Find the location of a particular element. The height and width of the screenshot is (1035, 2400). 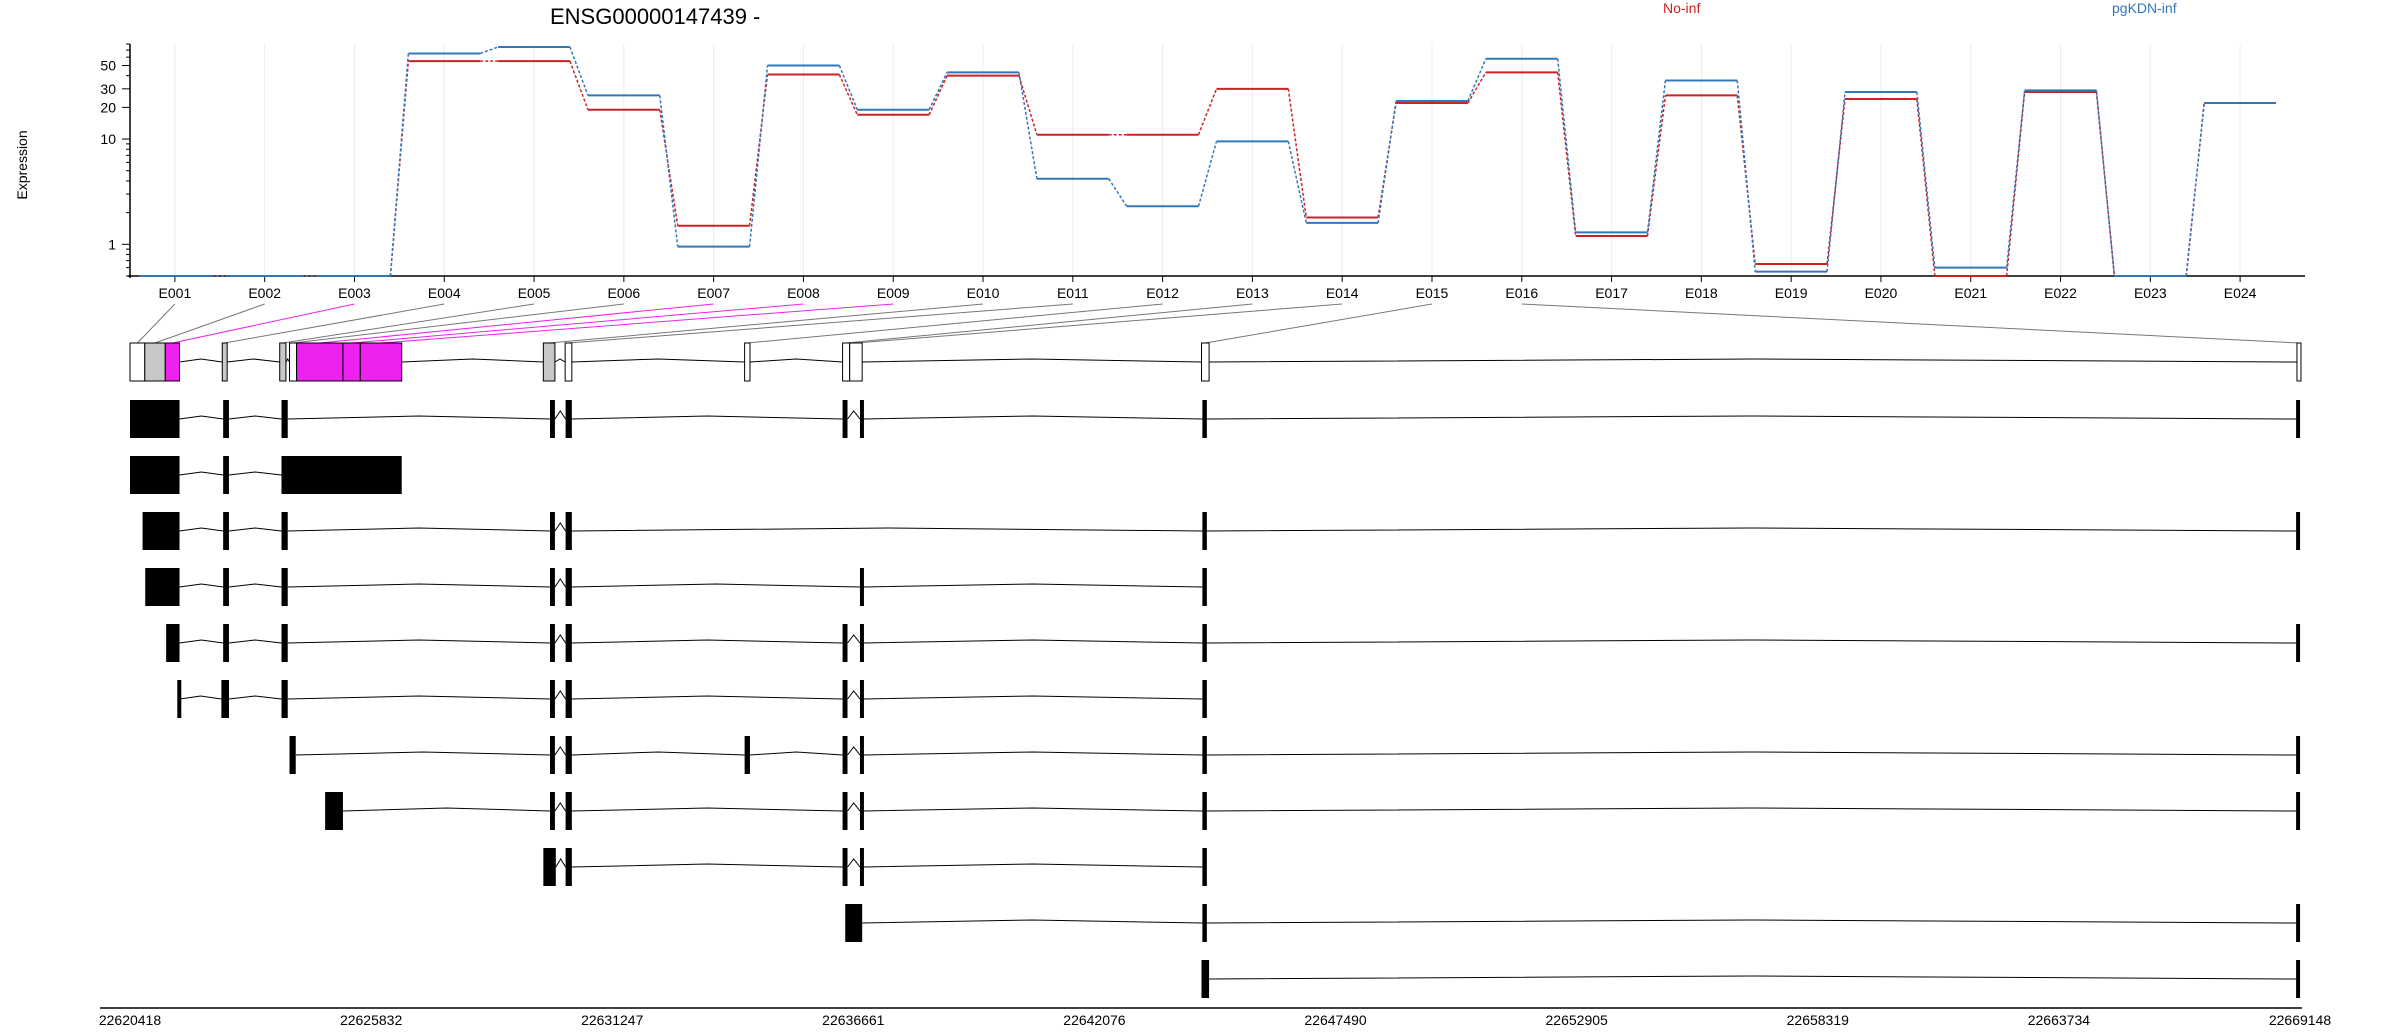

genomic-tick-label: 22642076 is located at coordinates (1094, 1020).